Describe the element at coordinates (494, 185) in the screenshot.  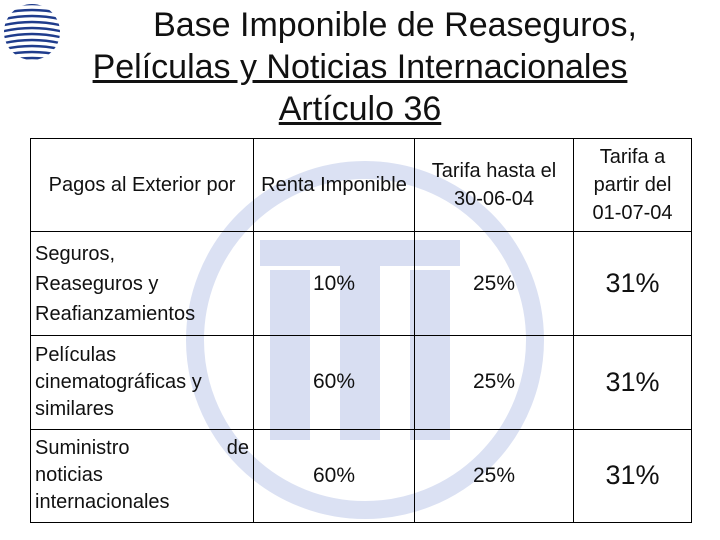
I see `header-tarifa-old: Tarifa hasta el 30-06-04` at that location.